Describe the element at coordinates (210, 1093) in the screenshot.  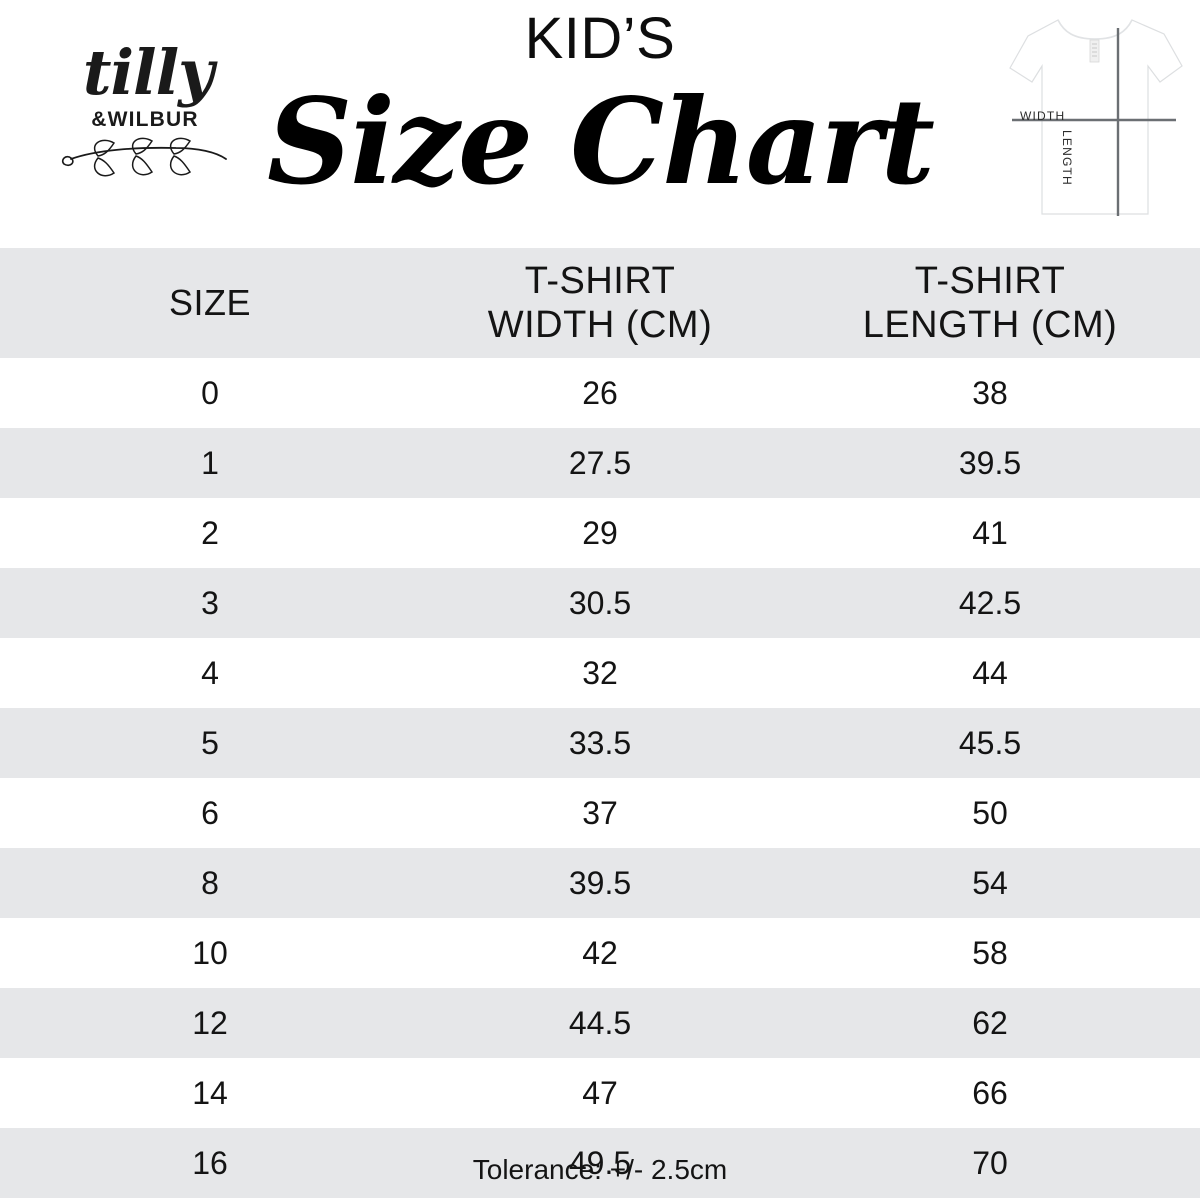
I see `cell-size: 14` at that location.